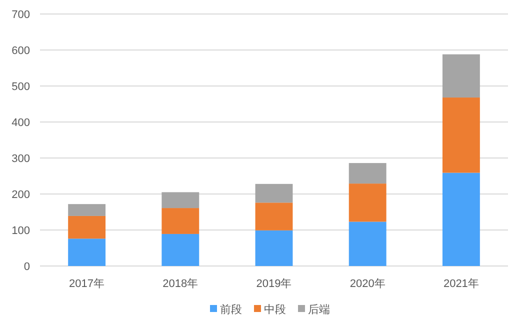 The image size is (528, 332). I want to click on x-tick-label: 2017年, so click(87, 284).